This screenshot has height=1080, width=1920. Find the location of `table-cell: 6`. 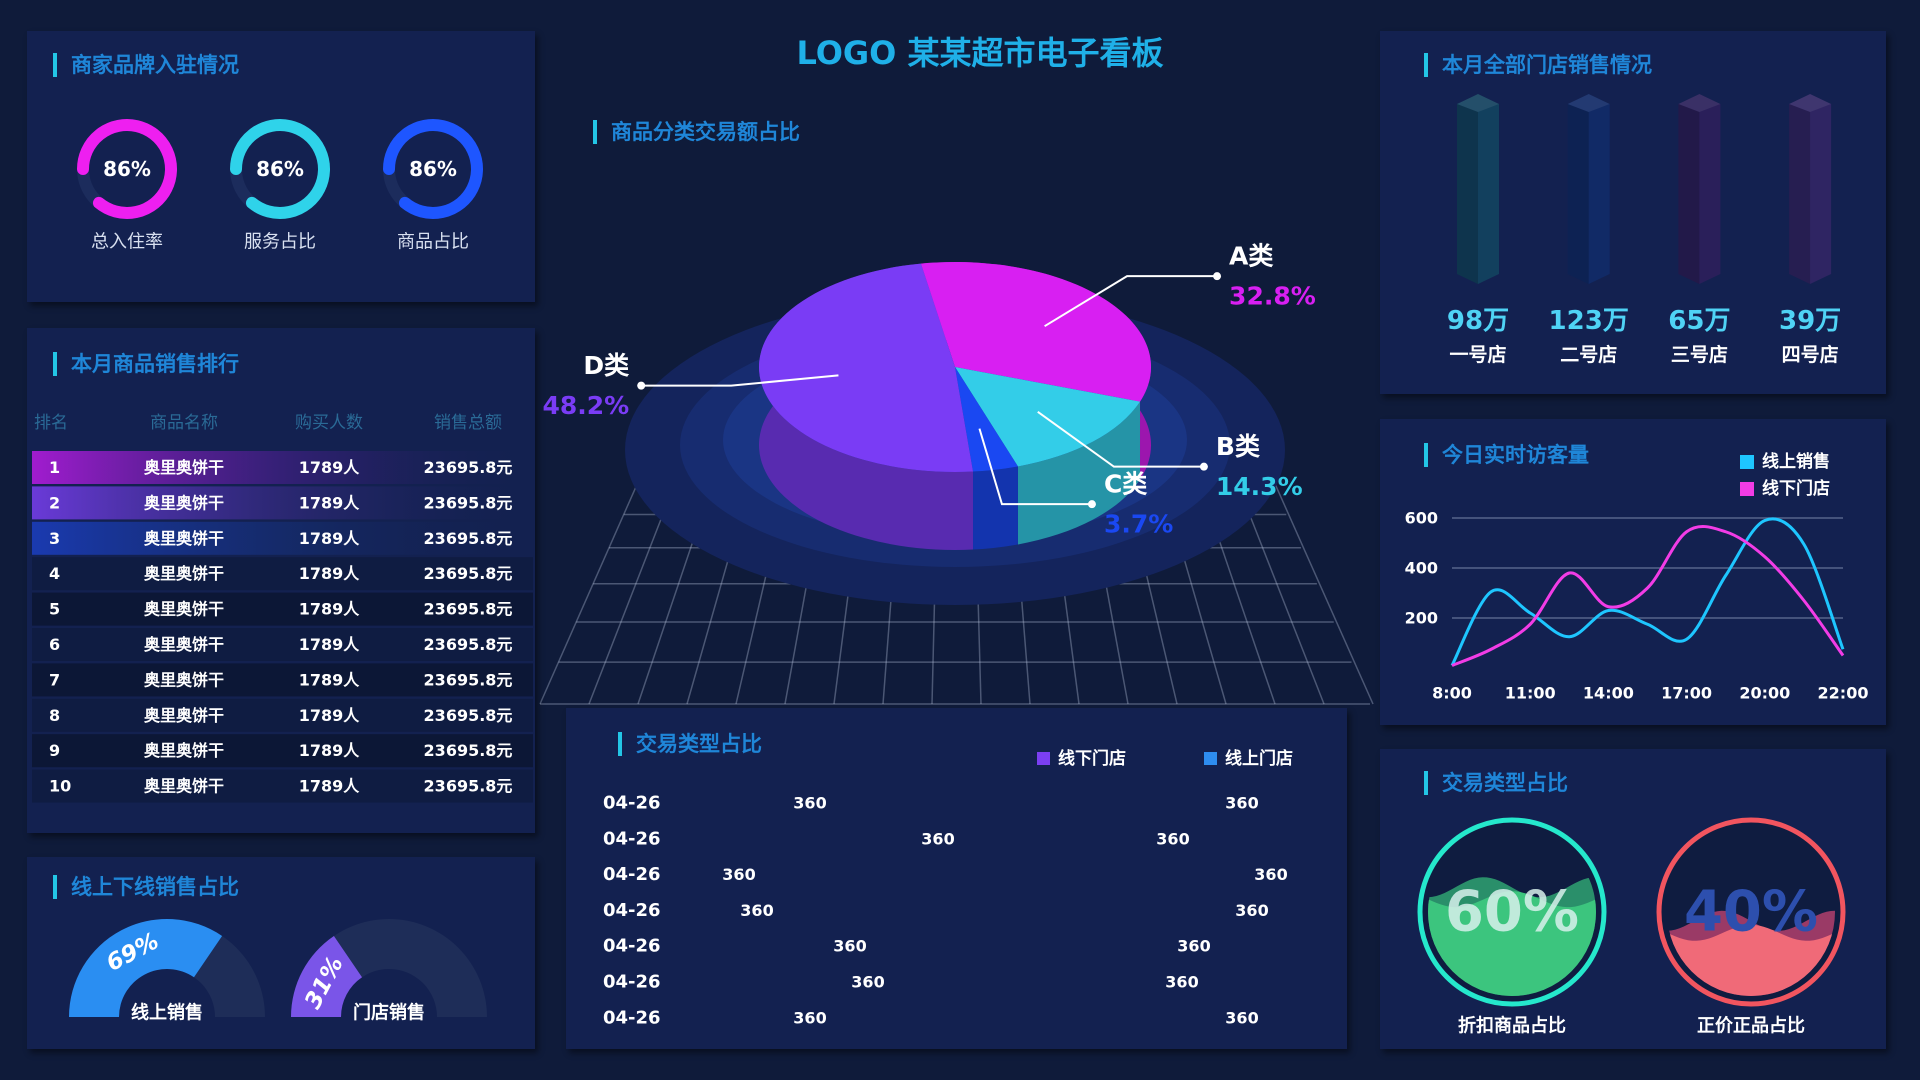

table-cell: 6 is located at coordinates (54, 644).